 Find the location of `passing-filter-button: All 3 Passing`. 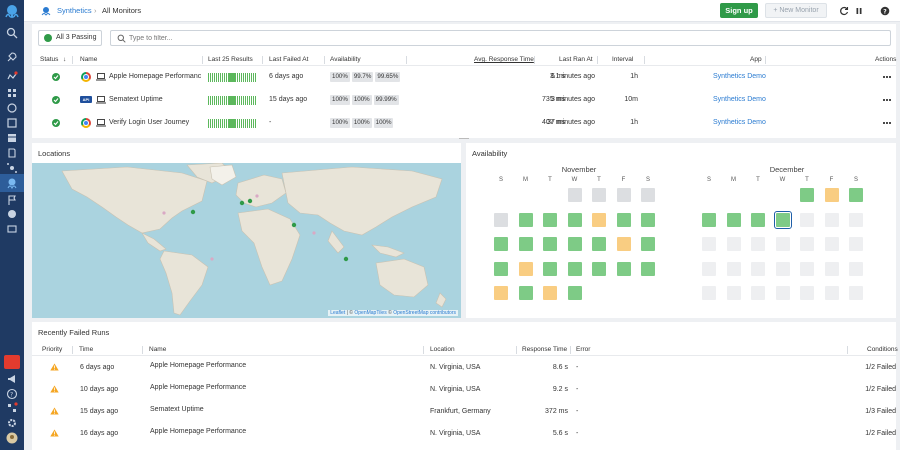

passing-filter-button: All 3 Passing is located at coordinates (70, 38).